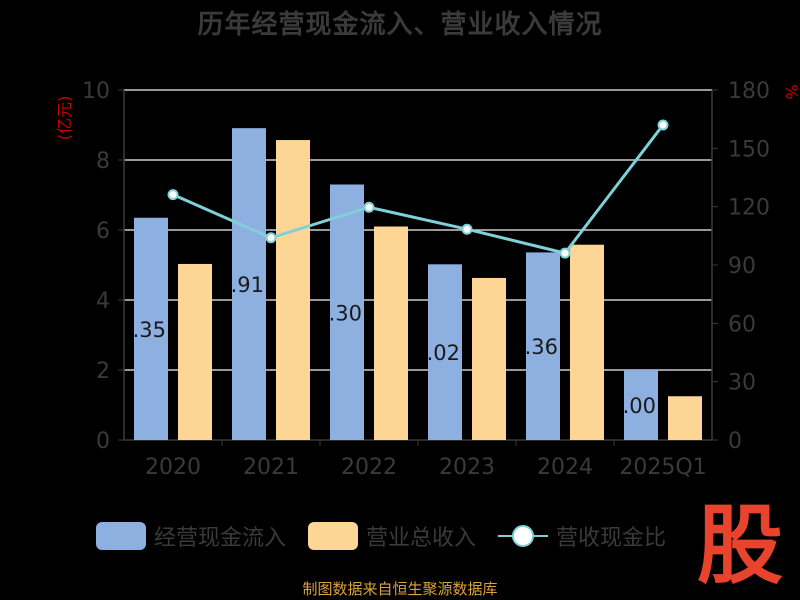 The image size is (800, 600). What do you see at coordinates (103, 441) in the screenshot?
I see `y-left-tick-label: 0` at bounding box center [103, 441].